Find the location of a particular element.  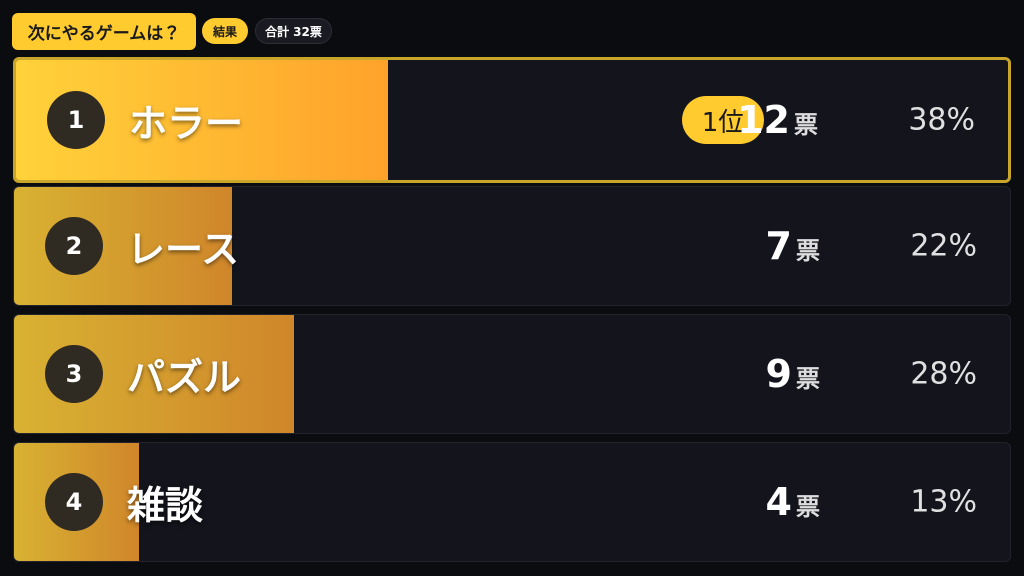

rank: 4 is located at coordinates (74, 502).